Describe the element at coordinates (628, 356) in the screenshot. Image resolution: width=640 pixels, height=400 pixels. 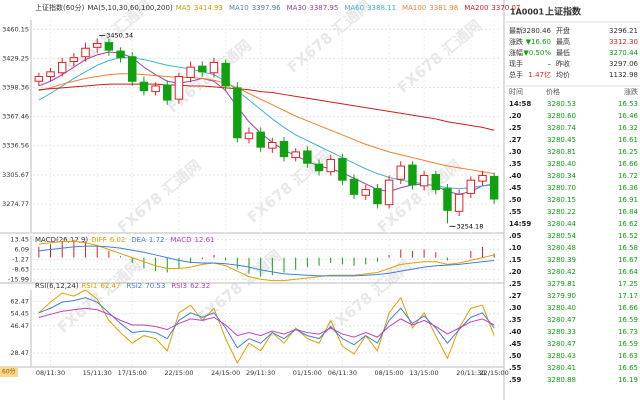
I see `trade-cell: 16.63` at that location.